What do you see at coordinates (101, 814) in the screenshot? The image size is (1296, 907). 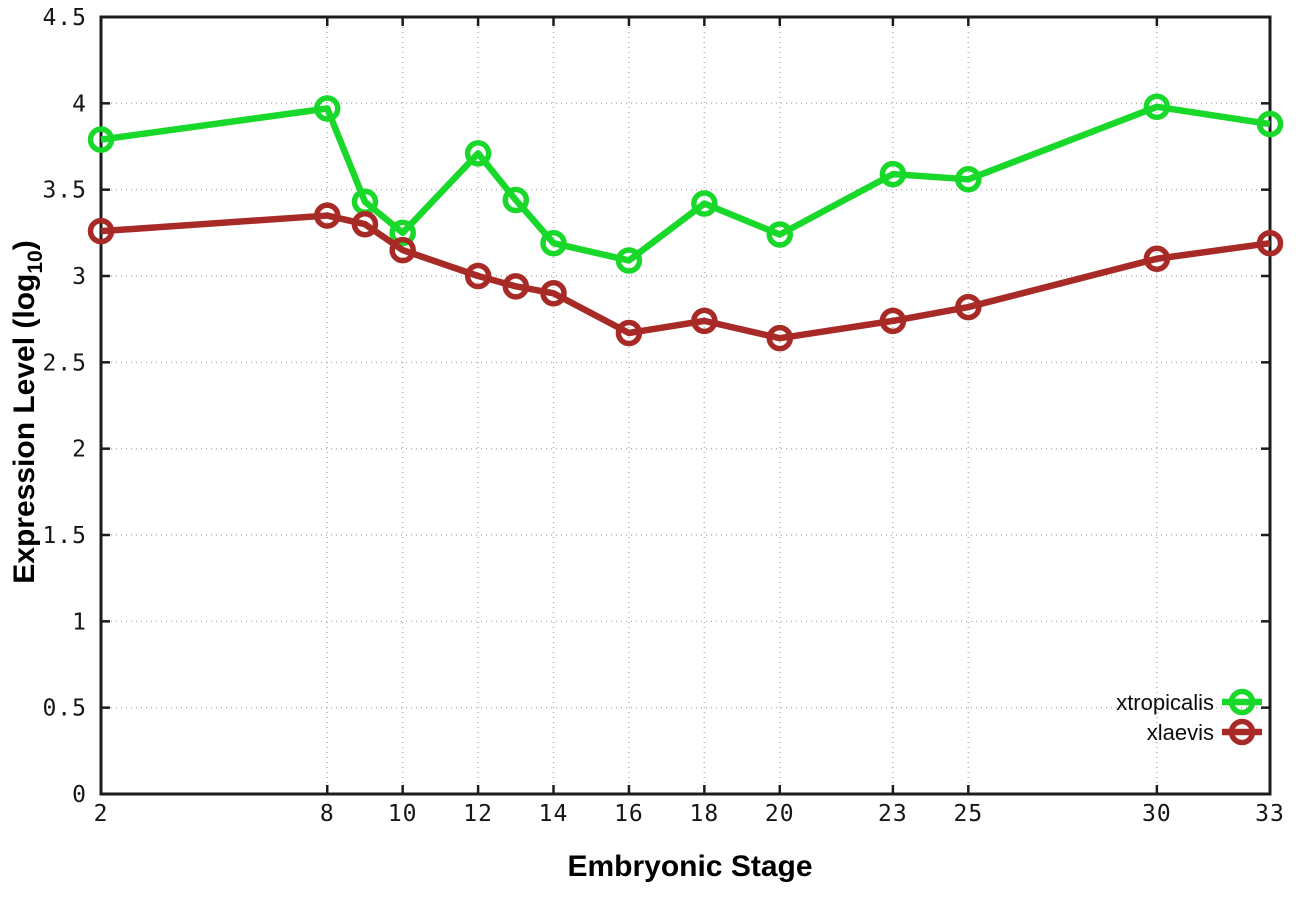 I see `x-tick-label: 2` at bounding box center [101, 814].